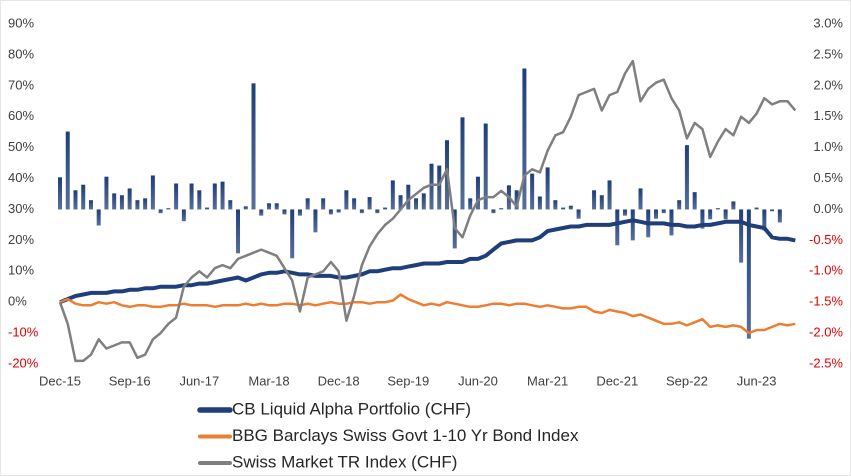 The height and width of the screenshot is (476, 851). Describe the element at coordinates (828, 177) in the screenshot. I see `y2-tick-label: 0.5%` at that location.